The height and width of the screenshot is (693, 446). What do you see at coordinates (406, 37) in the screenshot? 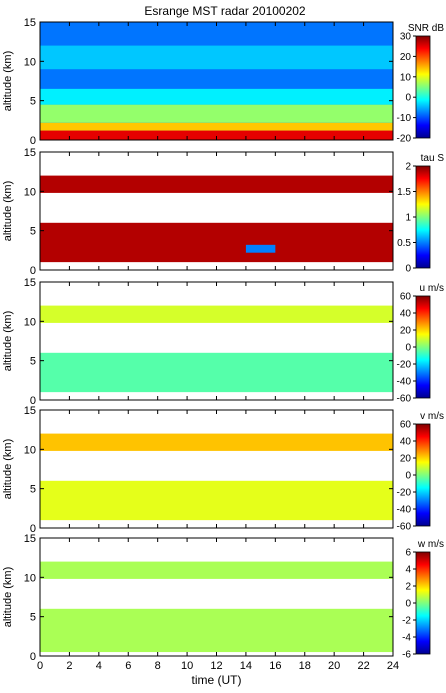
I see `colorbar-tick-label: 30` at bounding box center [406, 37].